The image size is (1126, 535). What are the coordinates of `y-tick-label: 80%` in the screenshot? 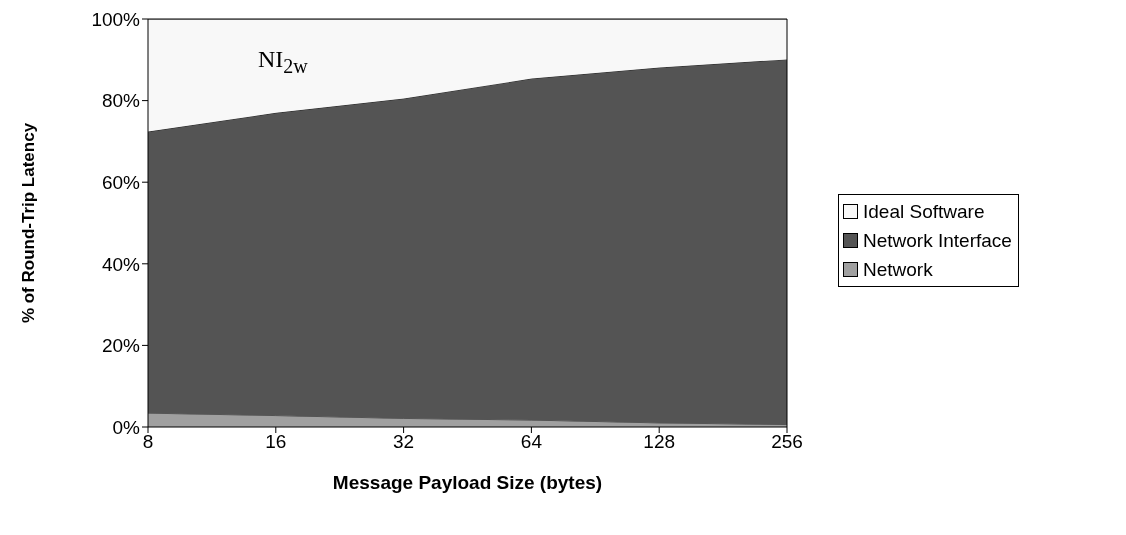 It's located at (121, 101).